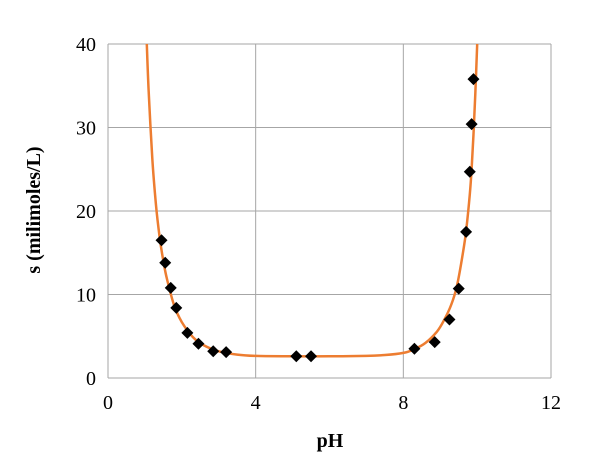 This screenshot has width=600, height=464. What do you see at coordinates (86, 296) in the screenshot?
I see `y-tick-label: 10` at bounding box center [86, 296].